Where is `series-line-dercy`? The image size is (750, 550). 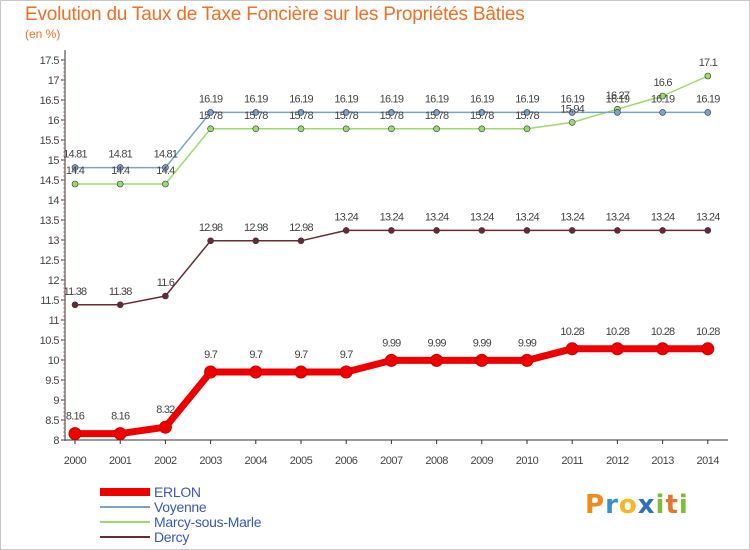 series-line-dercy is located at coordinates (391, 267).